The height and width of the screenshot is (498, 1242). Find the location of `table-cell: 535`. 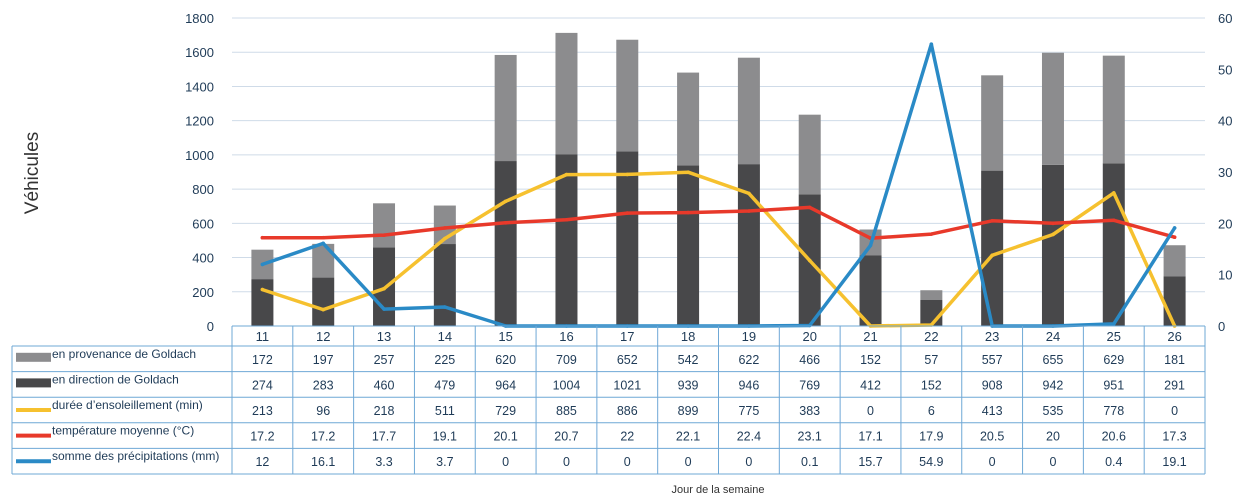

table-cell: 535 is located at coordinates (1053, 411).